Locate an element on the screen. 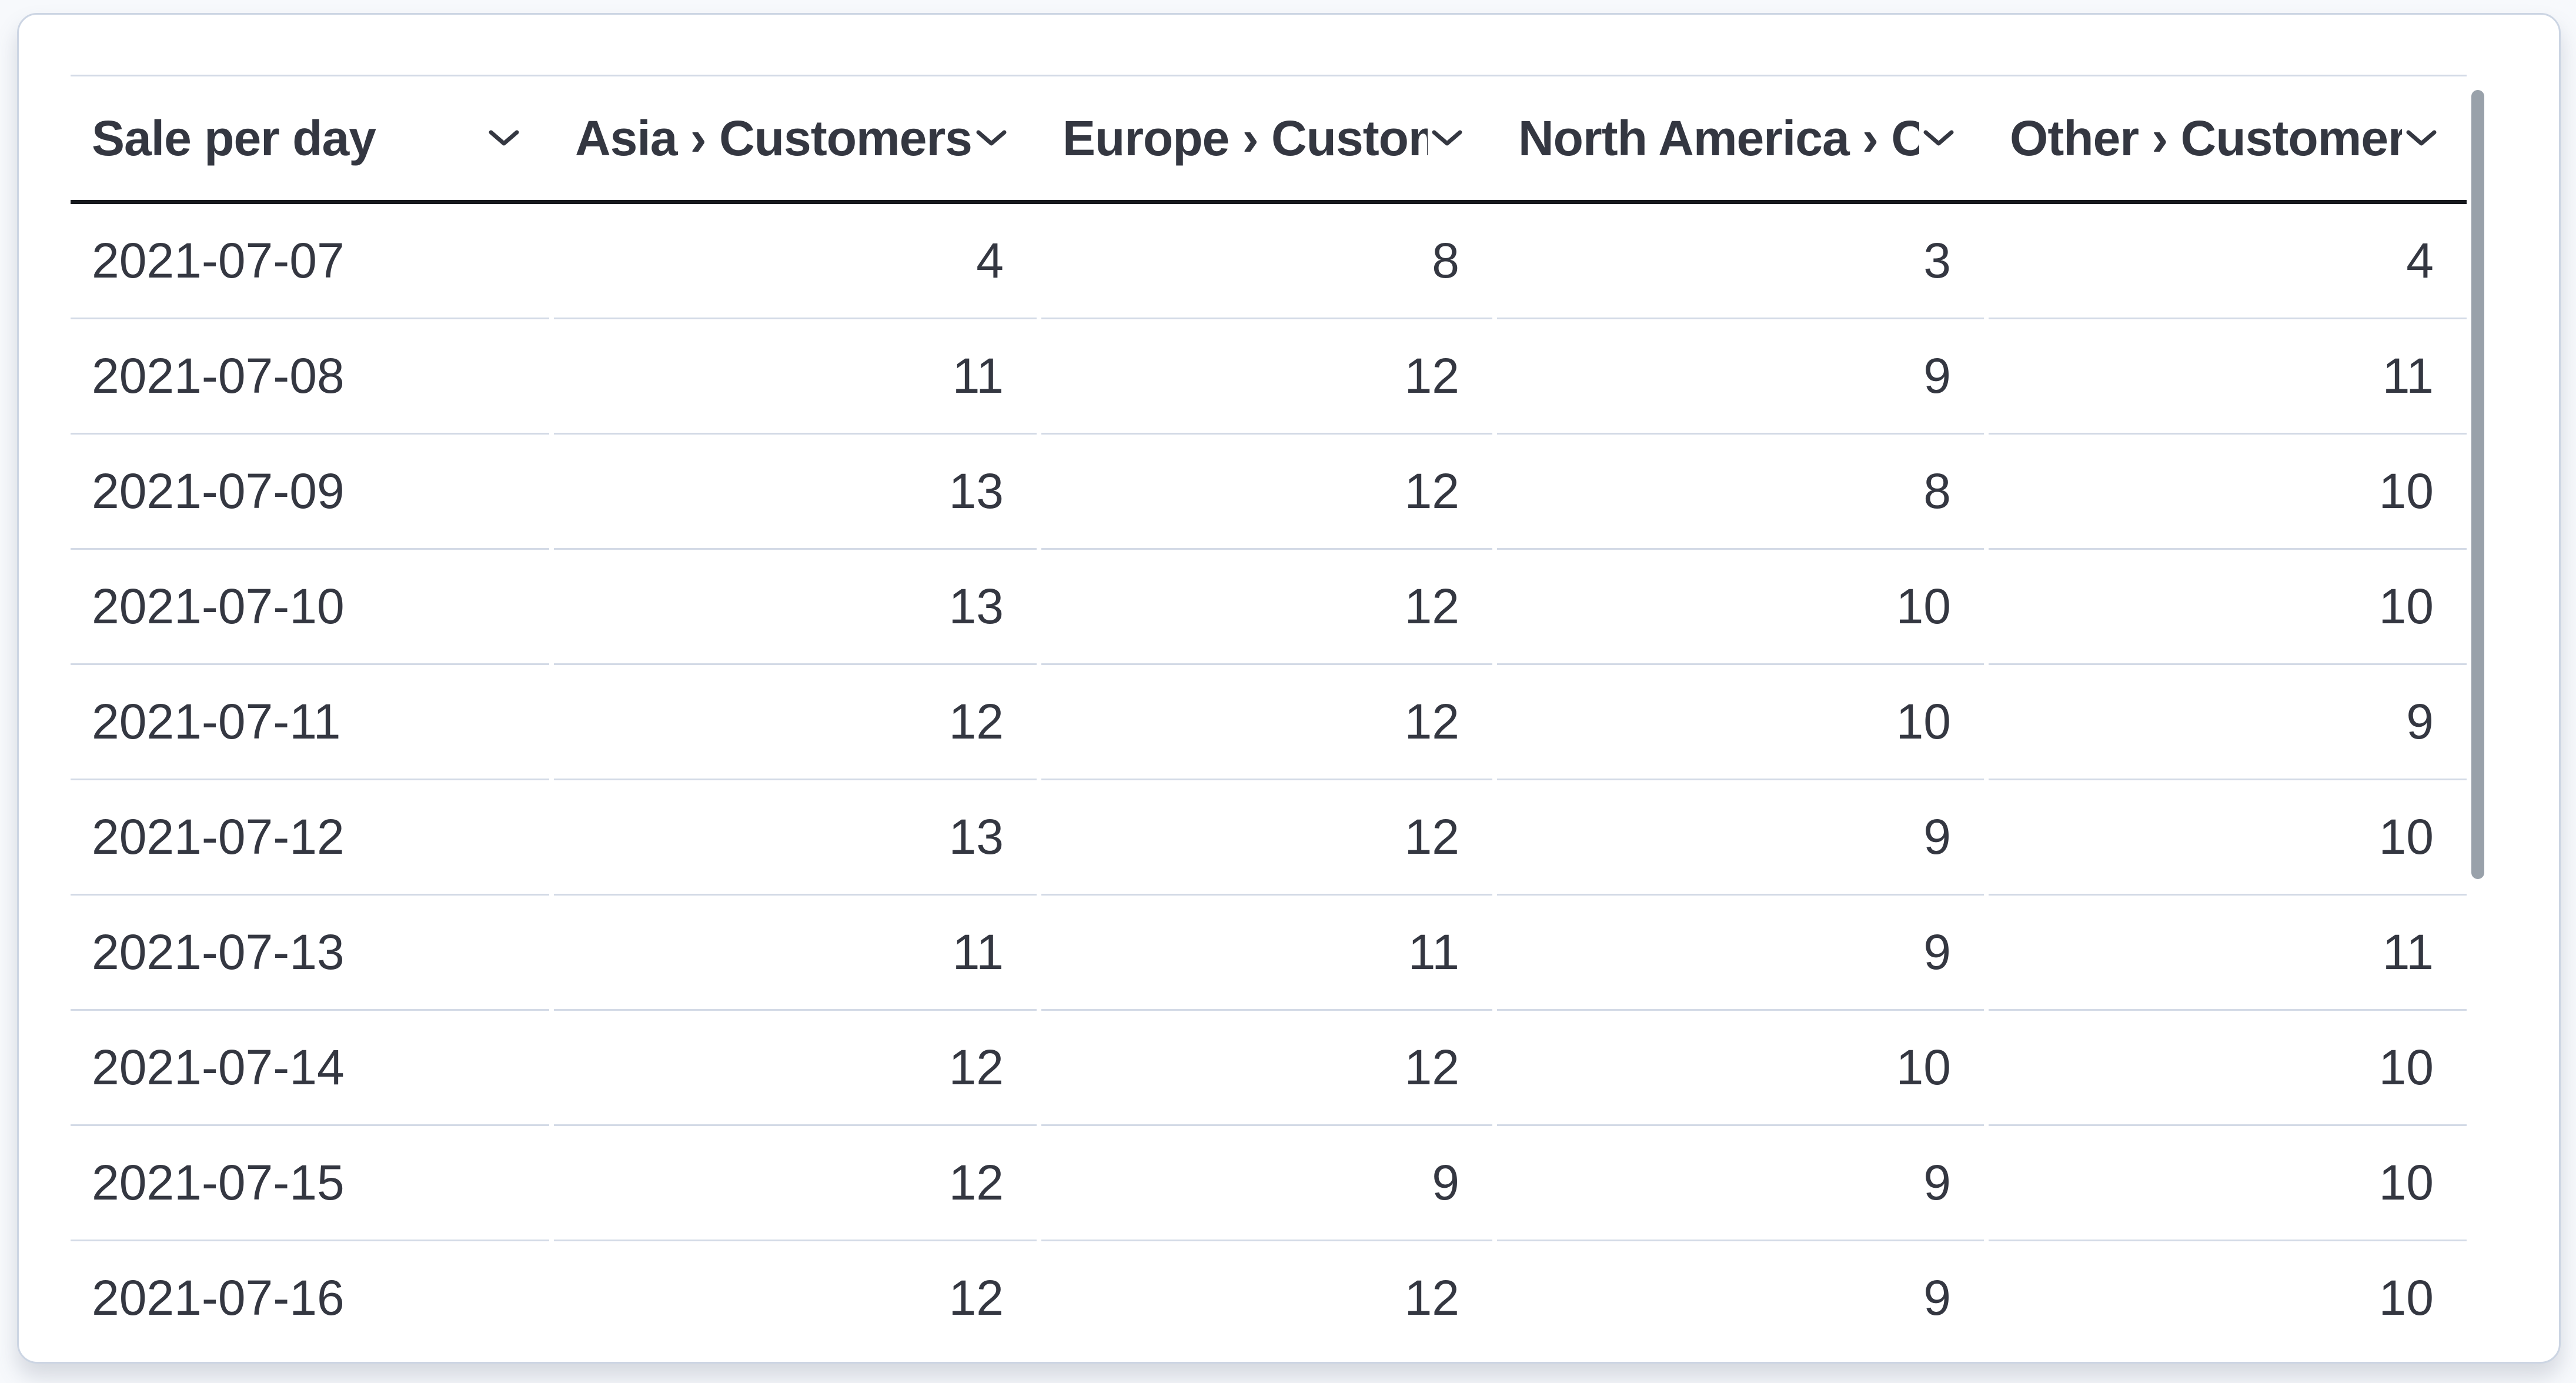 The image size is (2576, 1383). table-row: 2021-07-08 11 12 9 11 is located at coordinates (1269, 377).